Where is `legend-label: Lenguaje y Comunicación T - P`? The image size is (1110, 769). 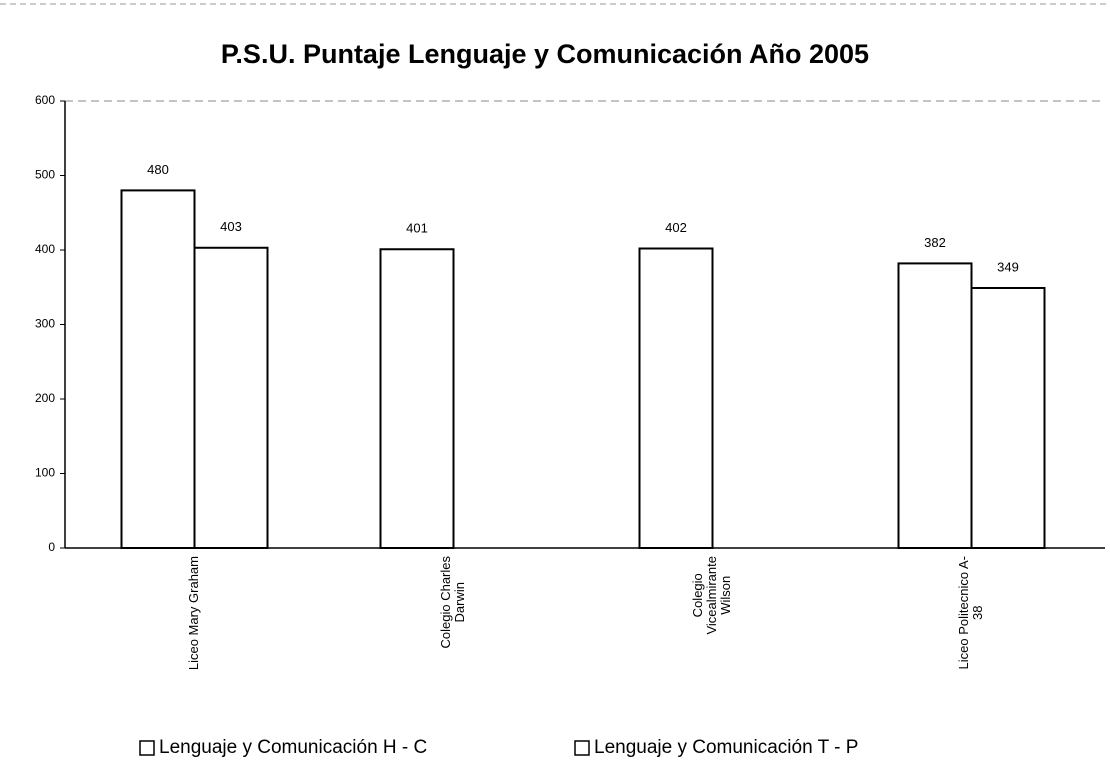 legend-label: Lenguaje y Comunicación T - P is located at coordinates (726, 747).